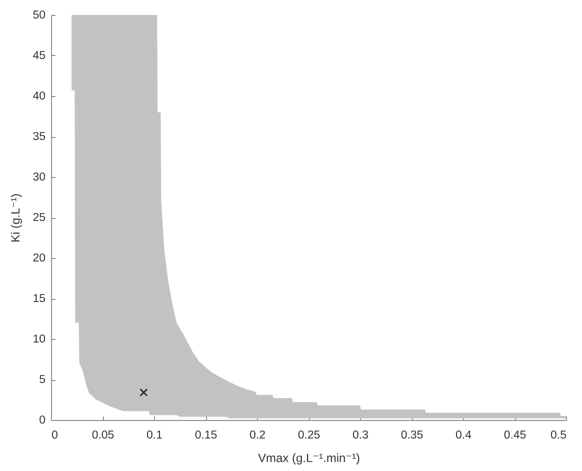 This screenshot has width=582, height=471. Describe the element at coordinates (39, 299) in the screenshot. I see `y-tick-label: 15` at that location.